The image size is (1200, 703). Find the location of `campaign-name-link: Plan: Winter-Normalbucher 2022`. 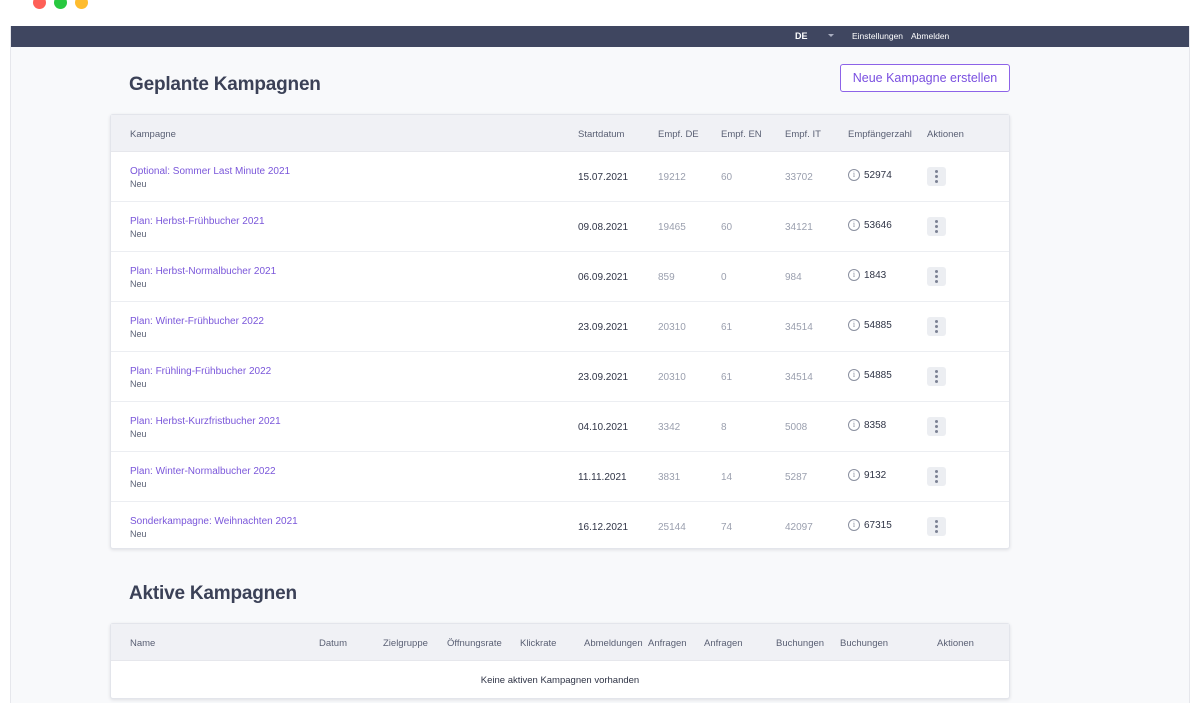

campaign-name-link: Plan: Winter-Normalbucher 2022 is located at coordinates (203, 471).